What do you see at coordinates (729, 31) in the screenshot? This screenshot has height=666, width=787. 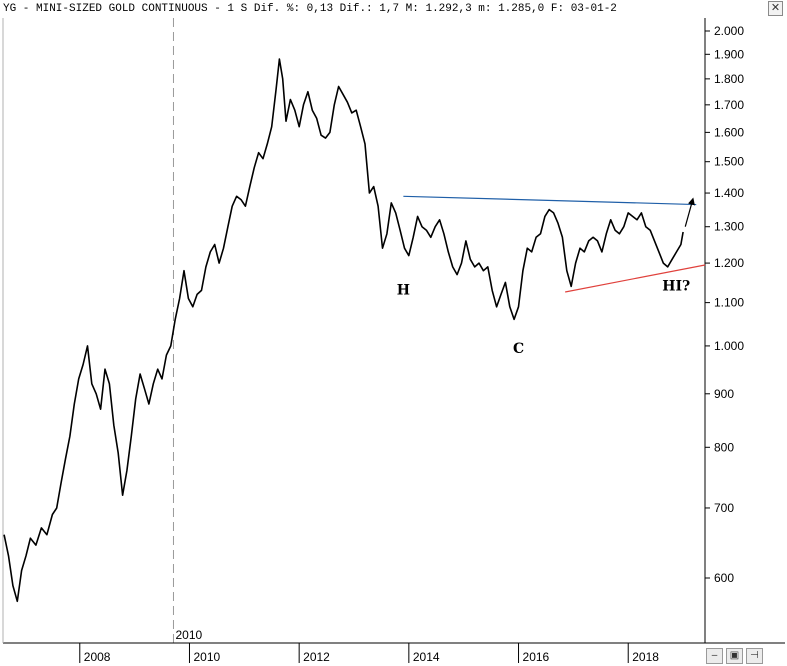 I see `y-tick-label: 2.000` at bounding box center [729, 31].